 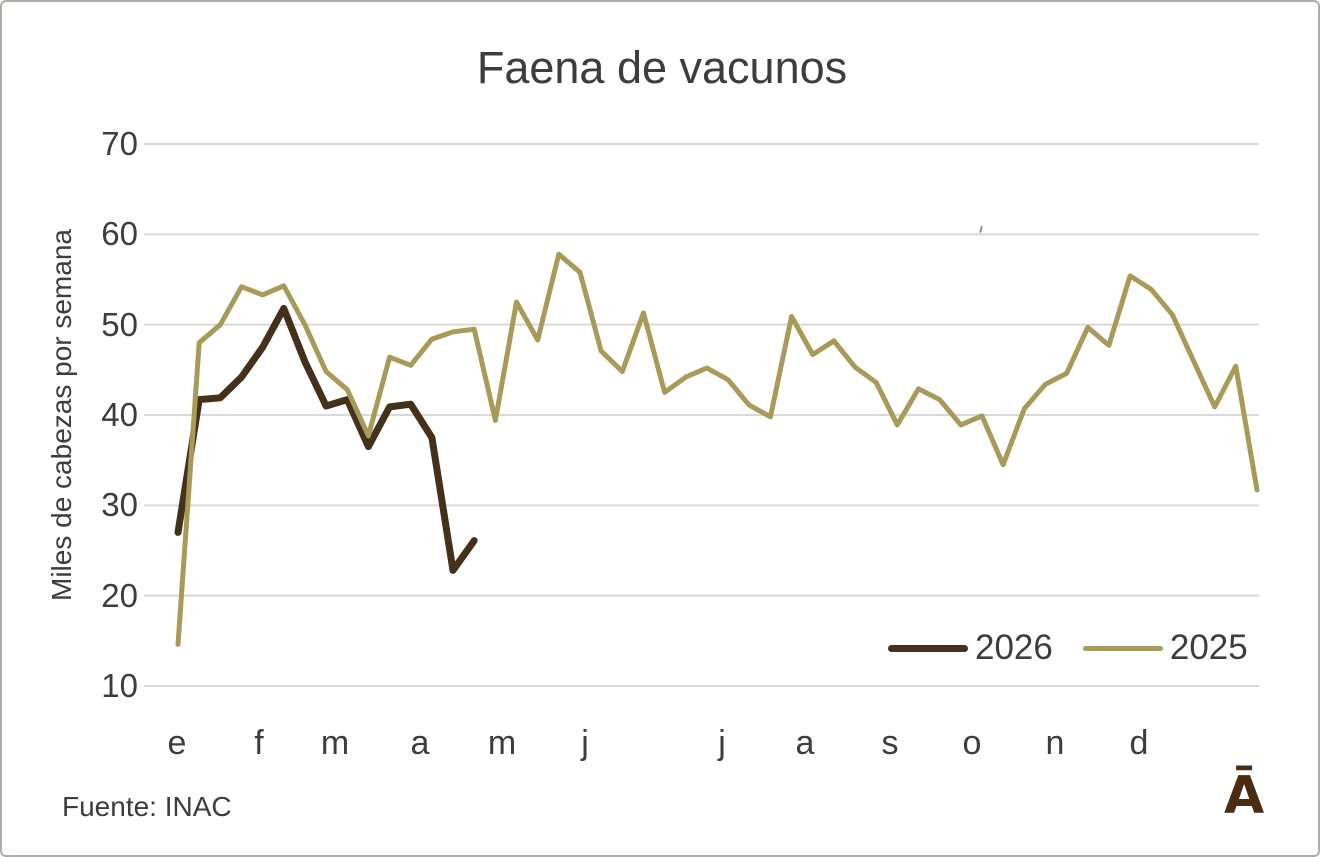 What do you see at coordinates (1014, 647) in the screenshot?
I see `legend-label-2026: 2026` at bounding box center [1014, 647].